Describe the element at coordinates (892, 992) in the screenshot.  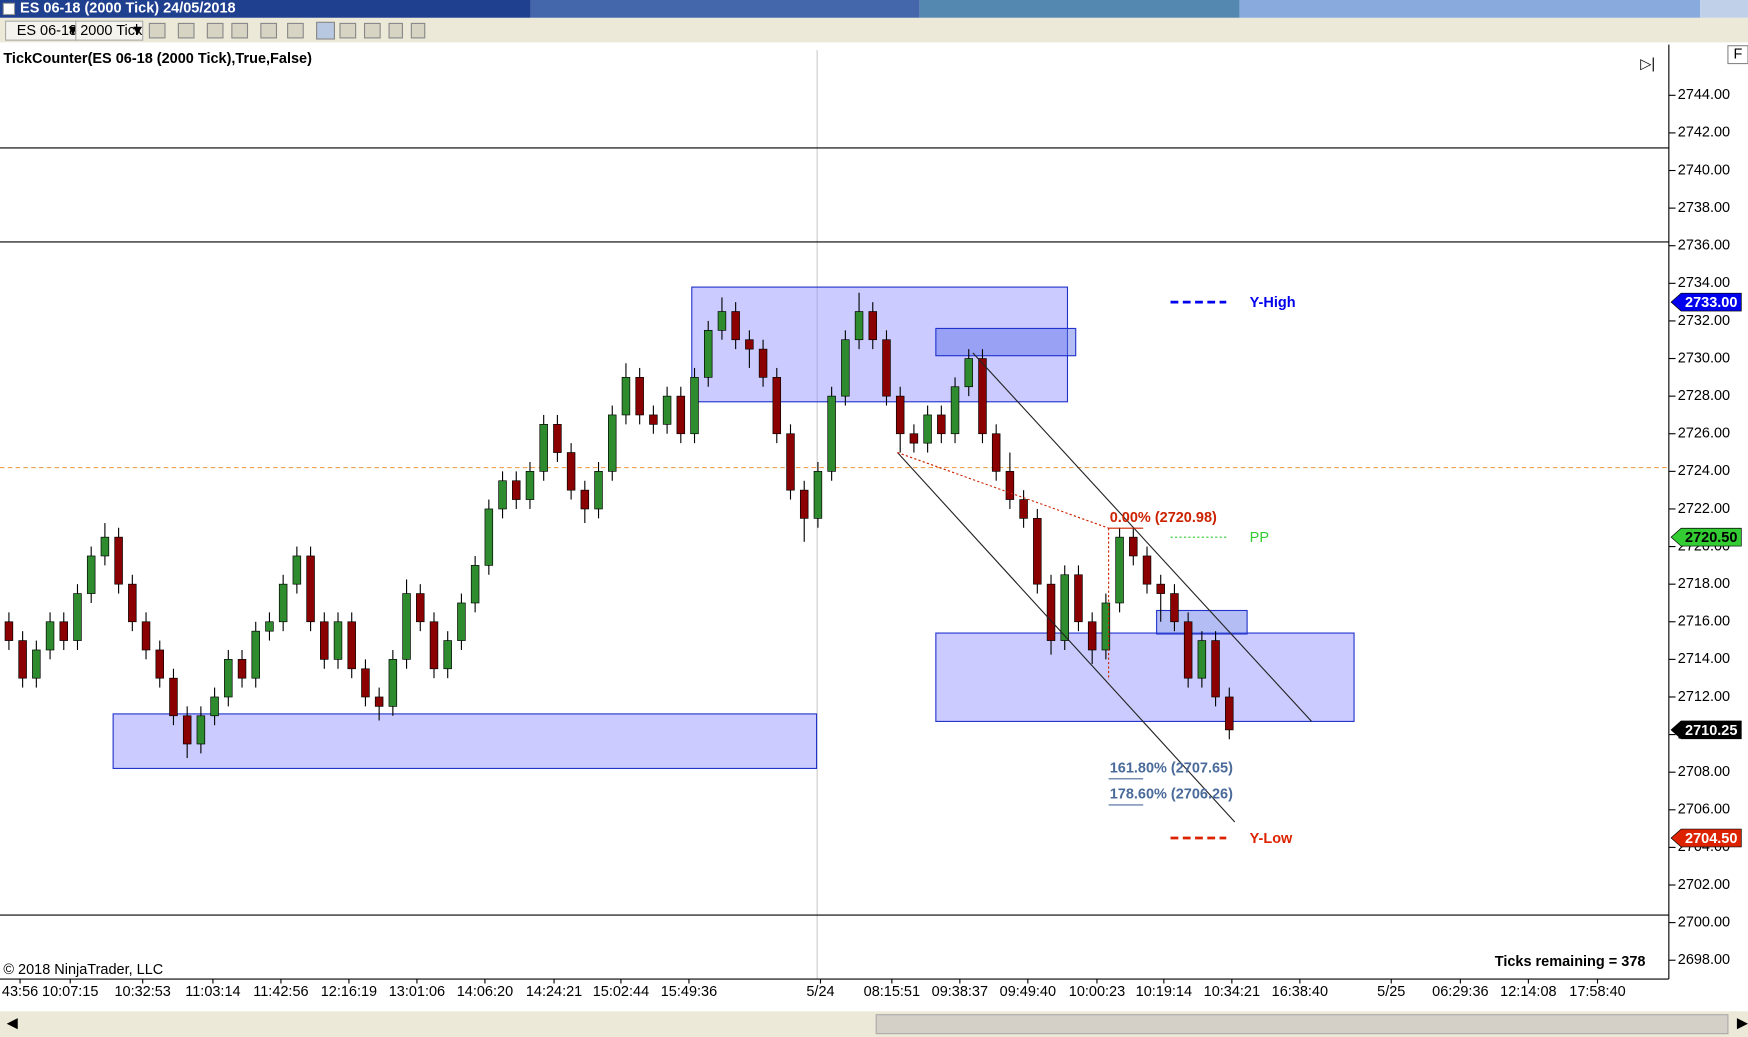
I see `x-tick-label: 08:15:51` at that location.